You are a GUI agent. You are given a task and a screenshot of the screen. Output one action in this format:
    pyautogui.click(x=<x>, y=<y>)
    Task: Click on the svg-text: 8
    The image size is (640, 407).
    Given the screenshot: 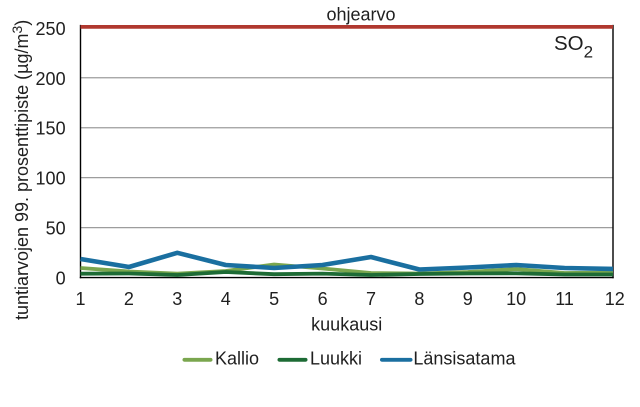 What is the action you would take?
    pyautogui.click(x=419, y=299)
    